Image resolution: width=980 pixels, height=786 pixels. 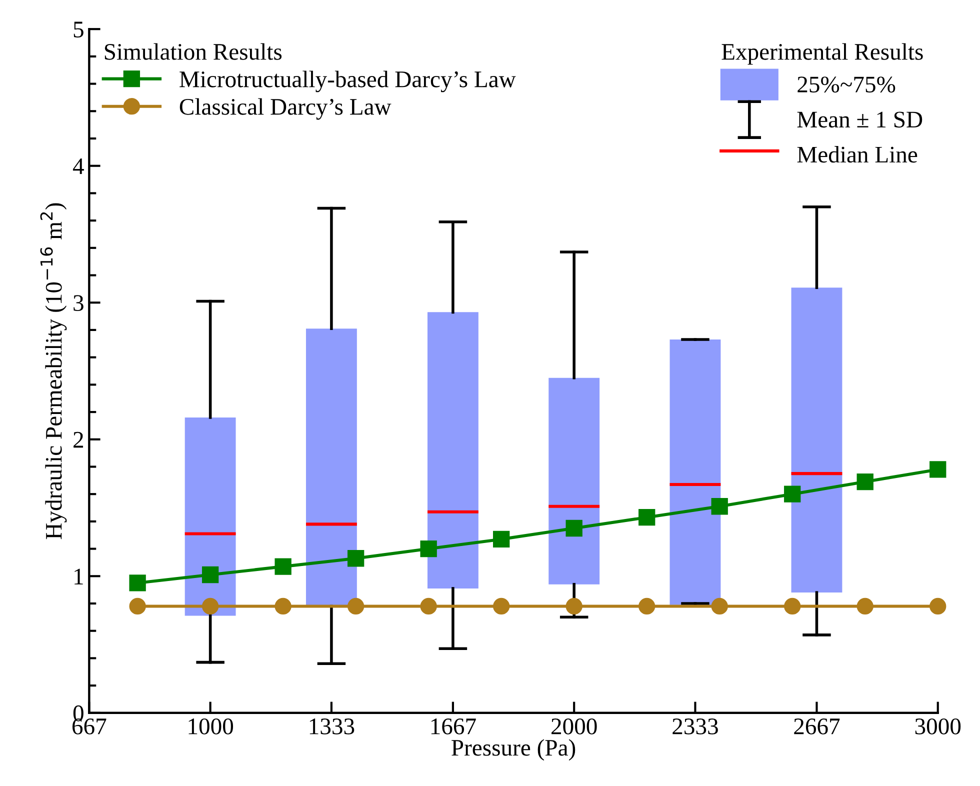 I want to click on x-tick-label: 2333, so click(x=695, y=726).